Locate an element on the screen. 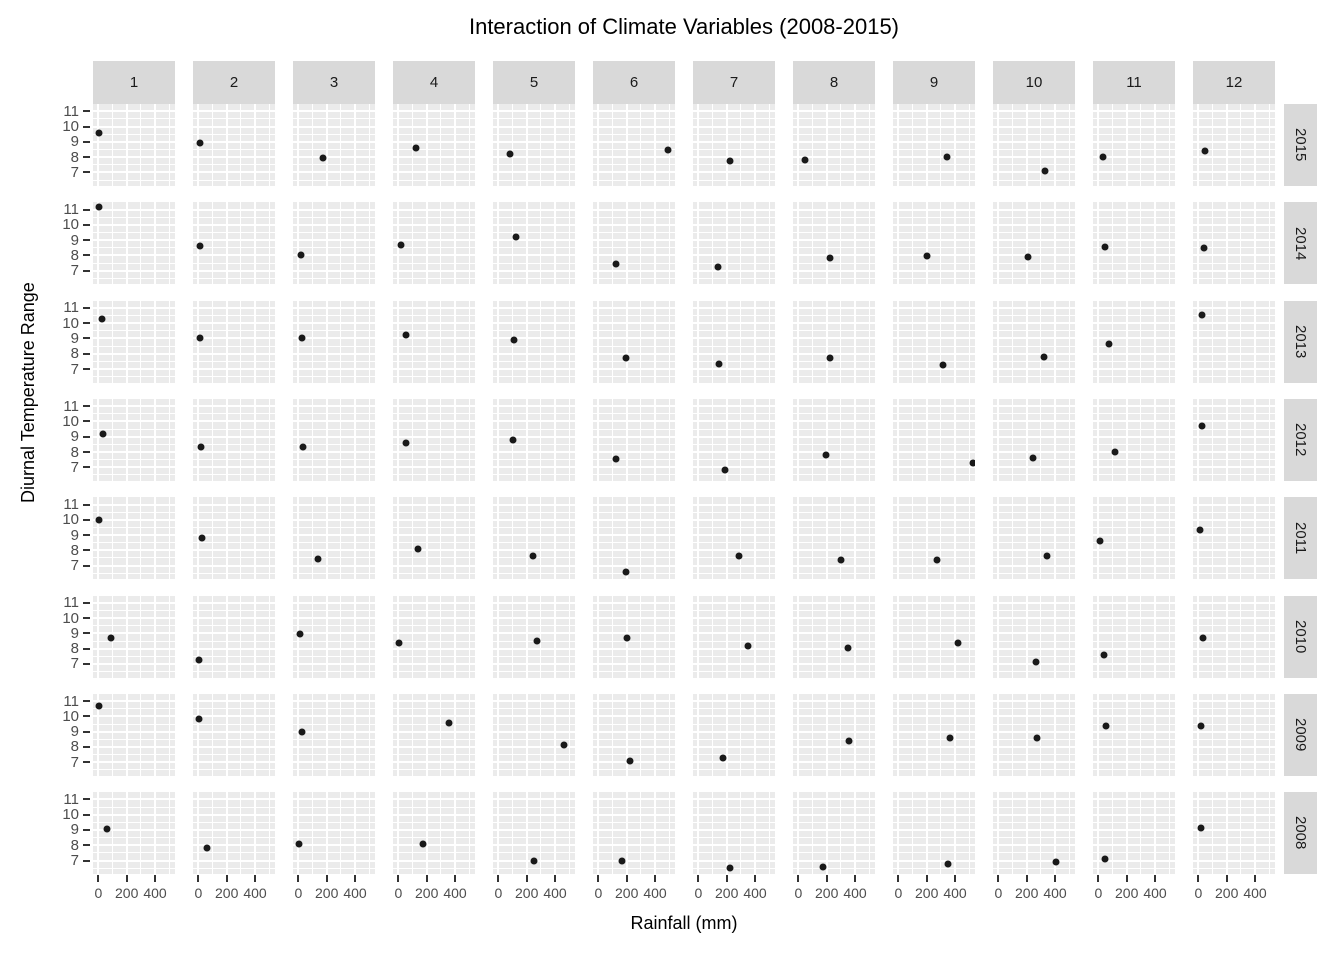 The width and height of the screenshot is (1344, 960). y-tick-label: 11 is located at coordinates (71, 111).